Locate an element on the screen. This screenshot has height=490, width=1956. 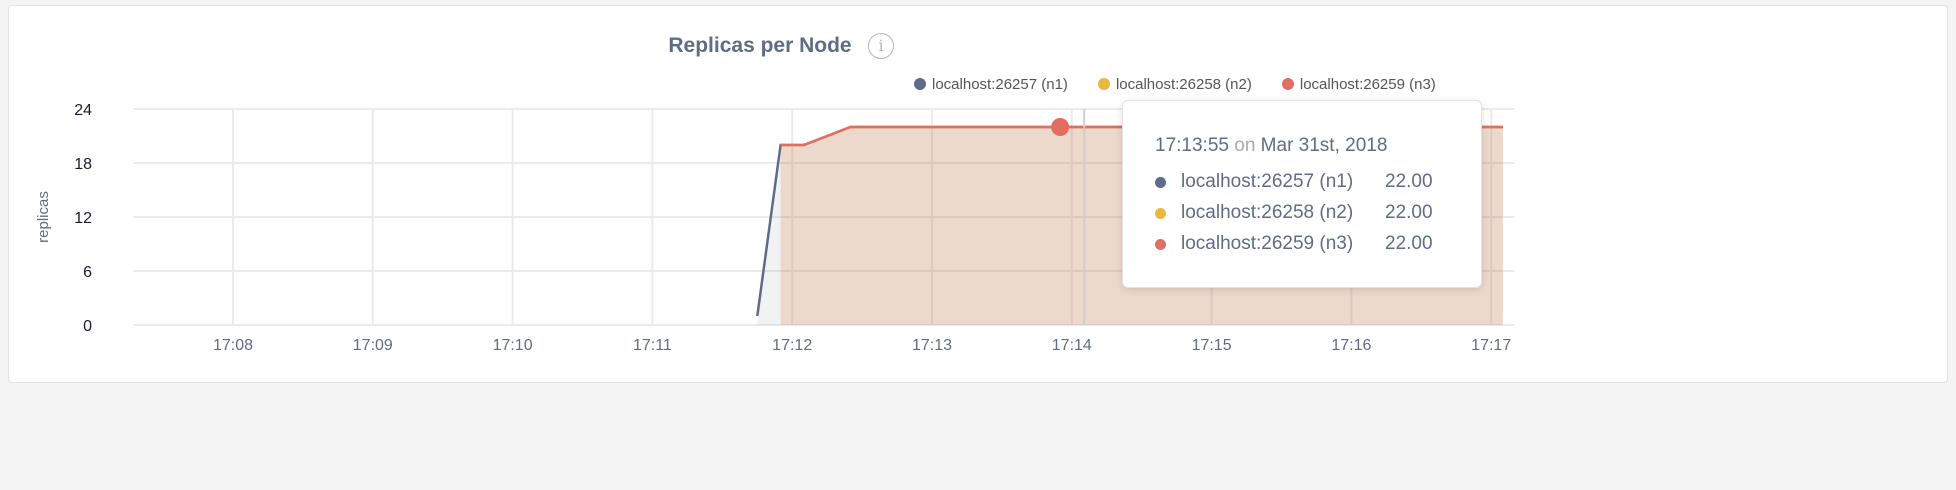
y-tick-label: 12 is located at coordinates (83, 218).